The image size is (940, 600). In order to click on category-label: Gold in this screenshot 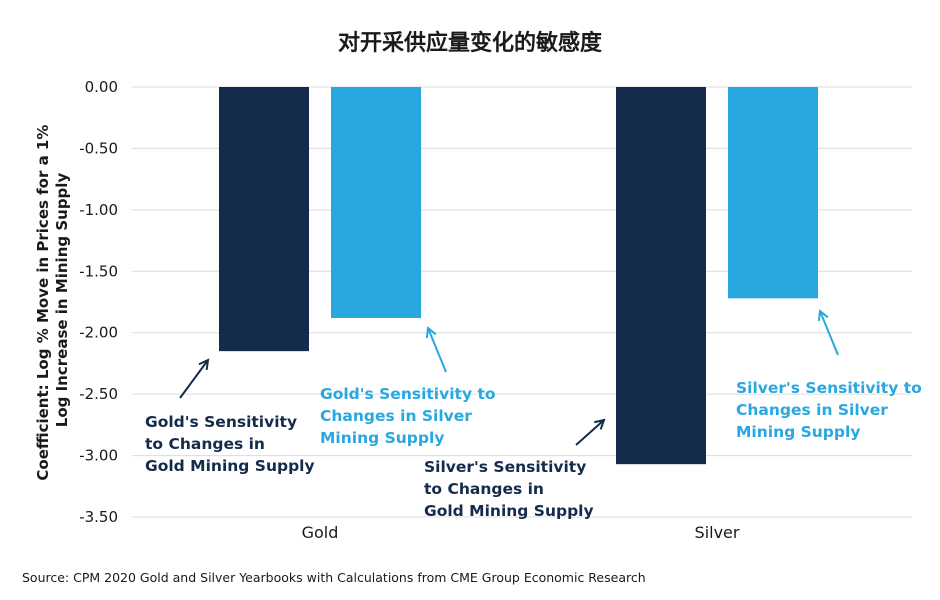, I will do `click(320, 532)`.